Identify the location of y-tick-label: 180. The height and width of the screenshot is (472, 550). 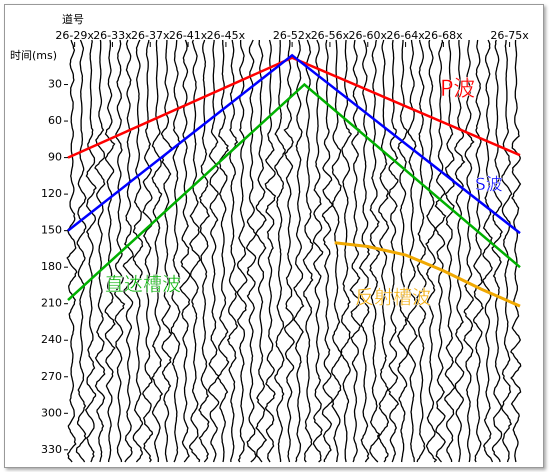
(51, 266).